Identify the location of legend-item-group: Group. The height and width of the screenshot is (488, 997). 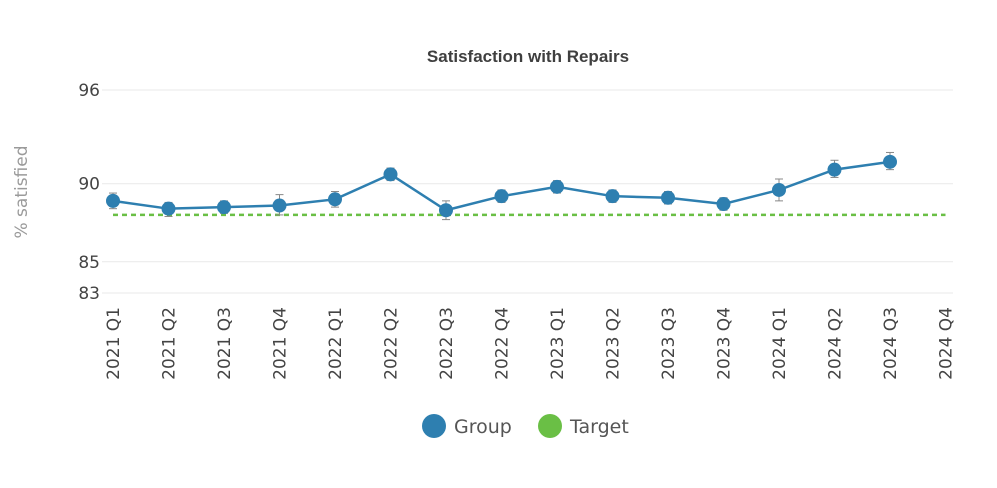
(467, 426).